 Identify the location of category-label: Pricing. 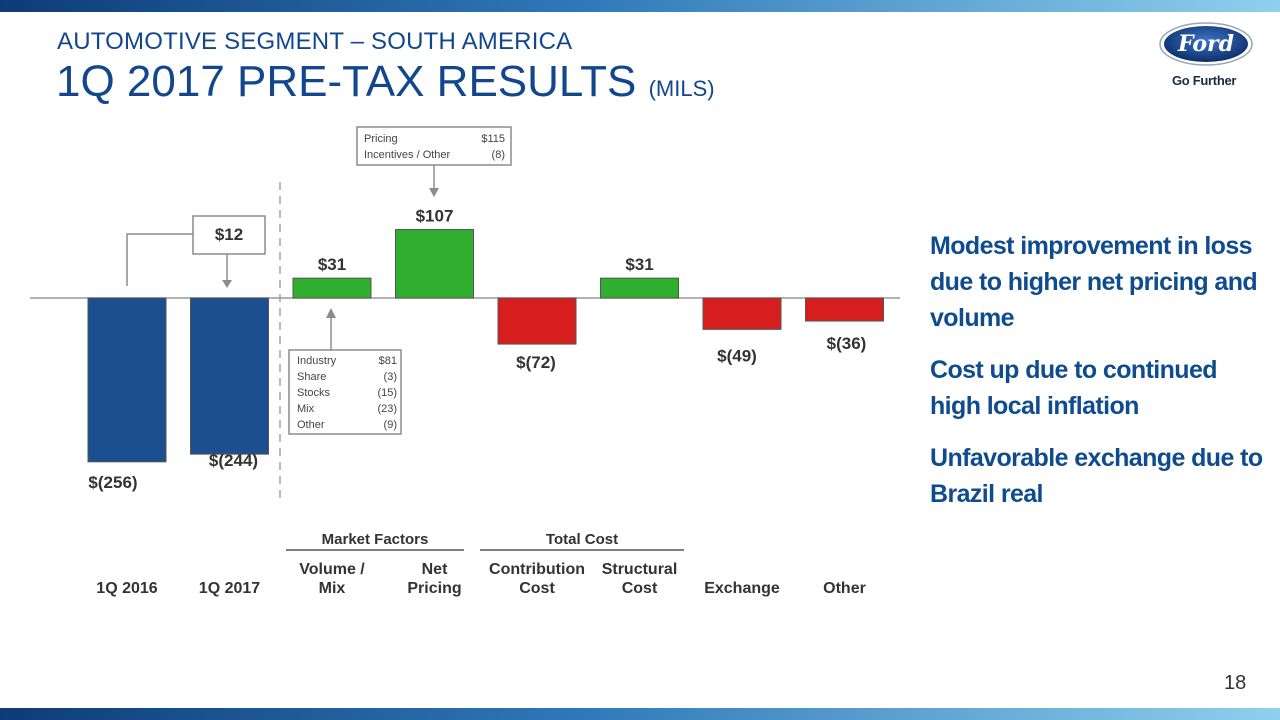
(434, 588).